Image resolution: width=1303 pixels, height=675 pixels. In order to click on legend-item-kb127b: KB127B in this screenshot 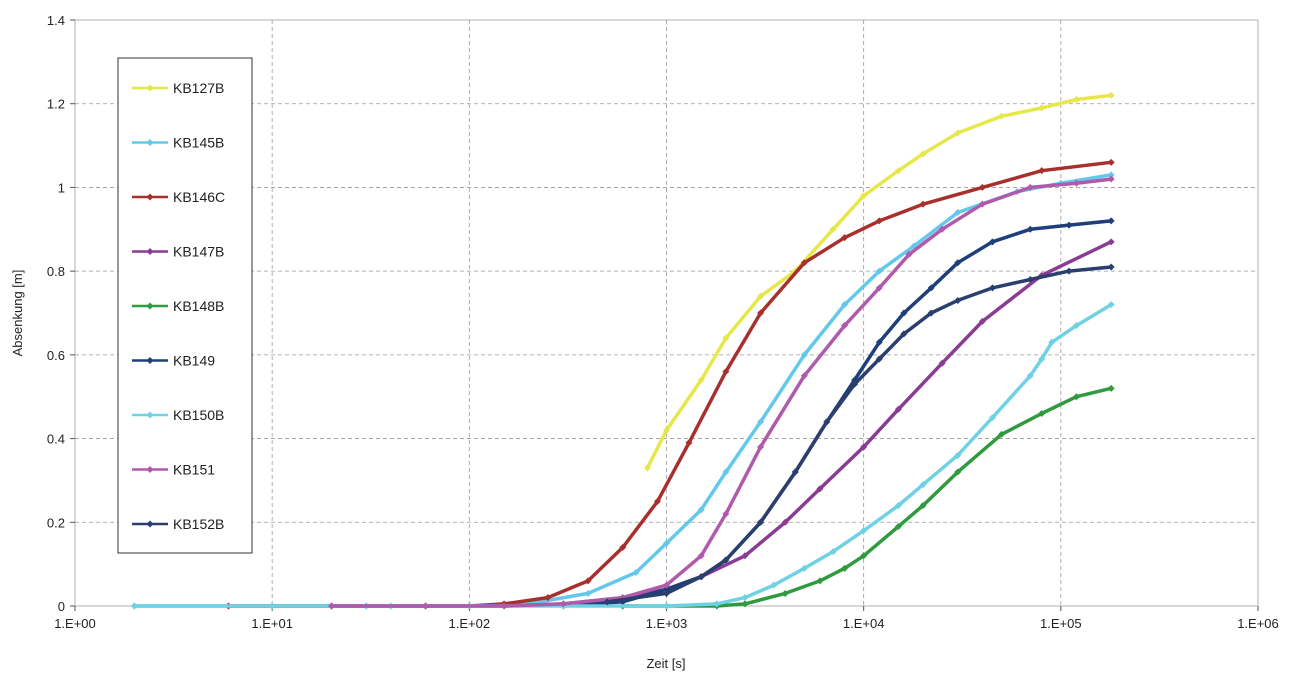, I will do `click(178, 88)`.